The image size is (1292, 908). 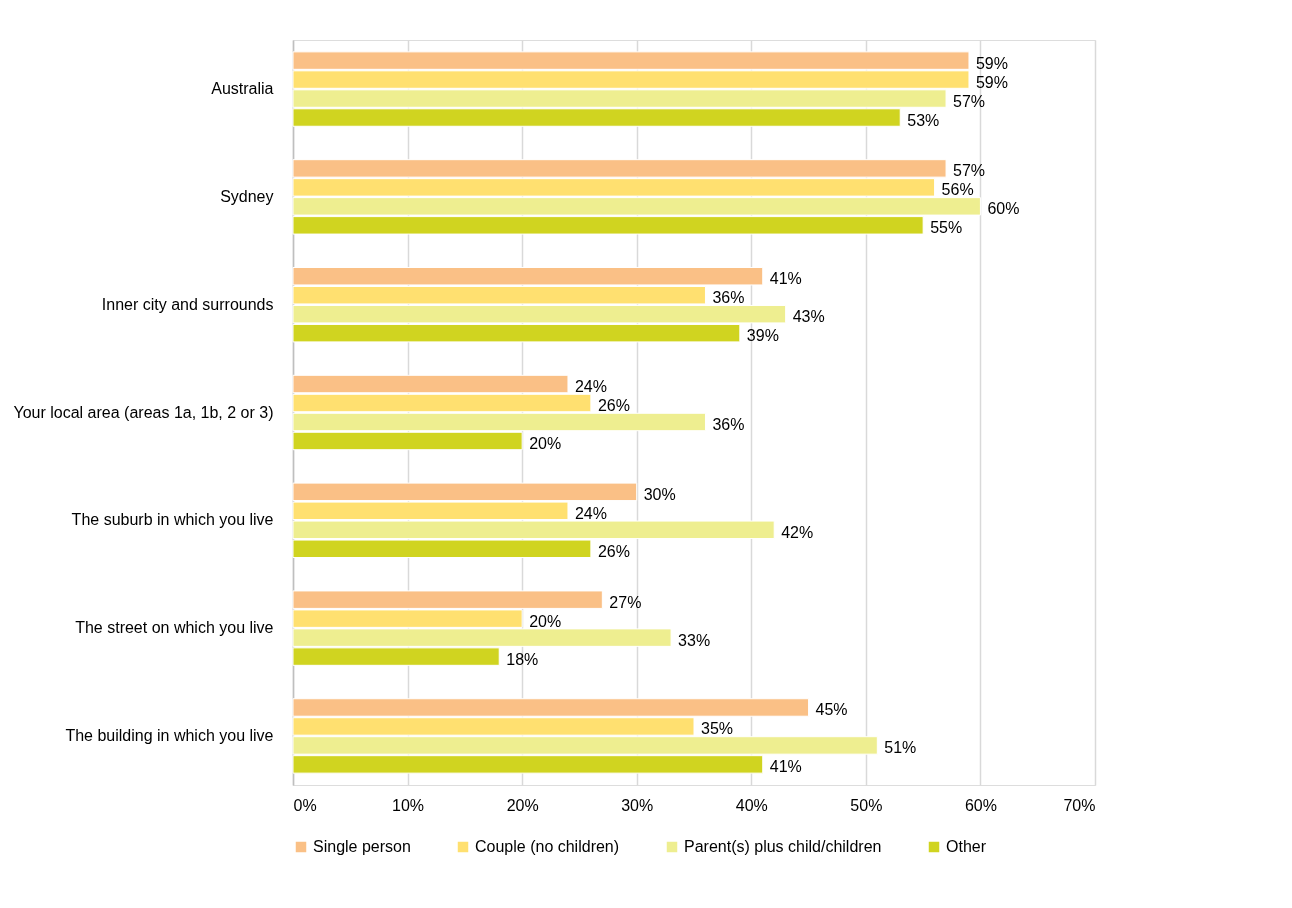 I want to click on legend-label: Single person, so click(x=362, y=846).